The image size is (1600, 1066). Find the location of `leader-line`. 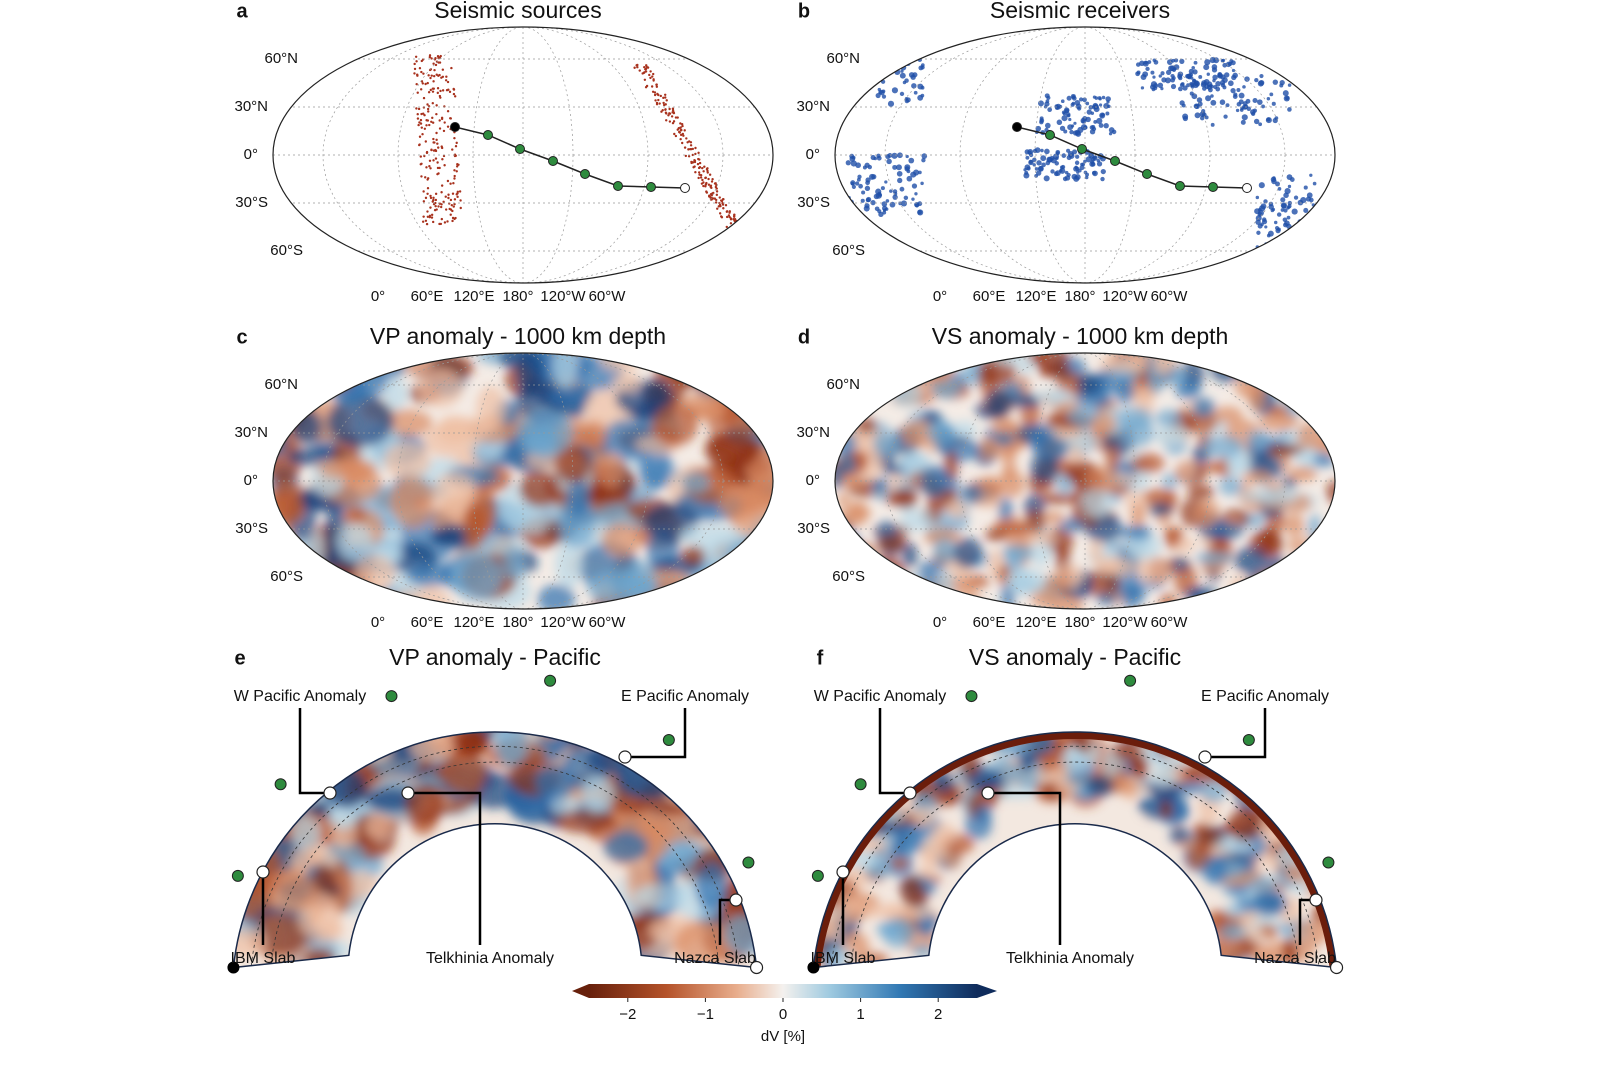

leader-line is located at coordinates (1025, 868).